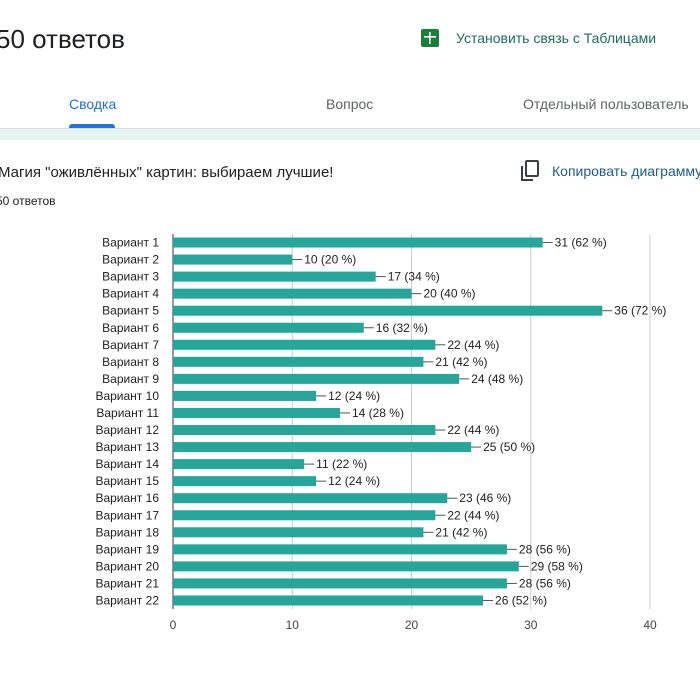 This screenshot has height=700, width=700. I want to click on category-label: Вариант 9, so click(130, 379).